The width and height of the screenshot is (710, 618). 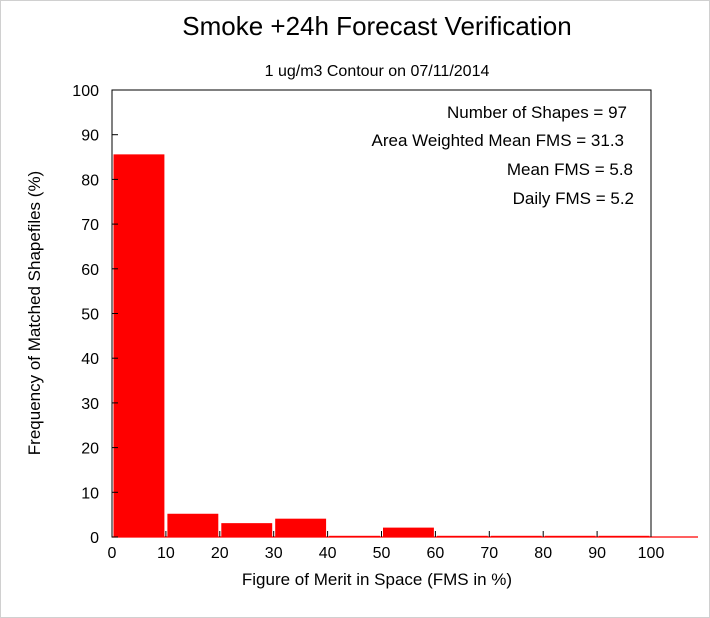 I want to click on y-tick-label: 70, so click(x=90, y=225).